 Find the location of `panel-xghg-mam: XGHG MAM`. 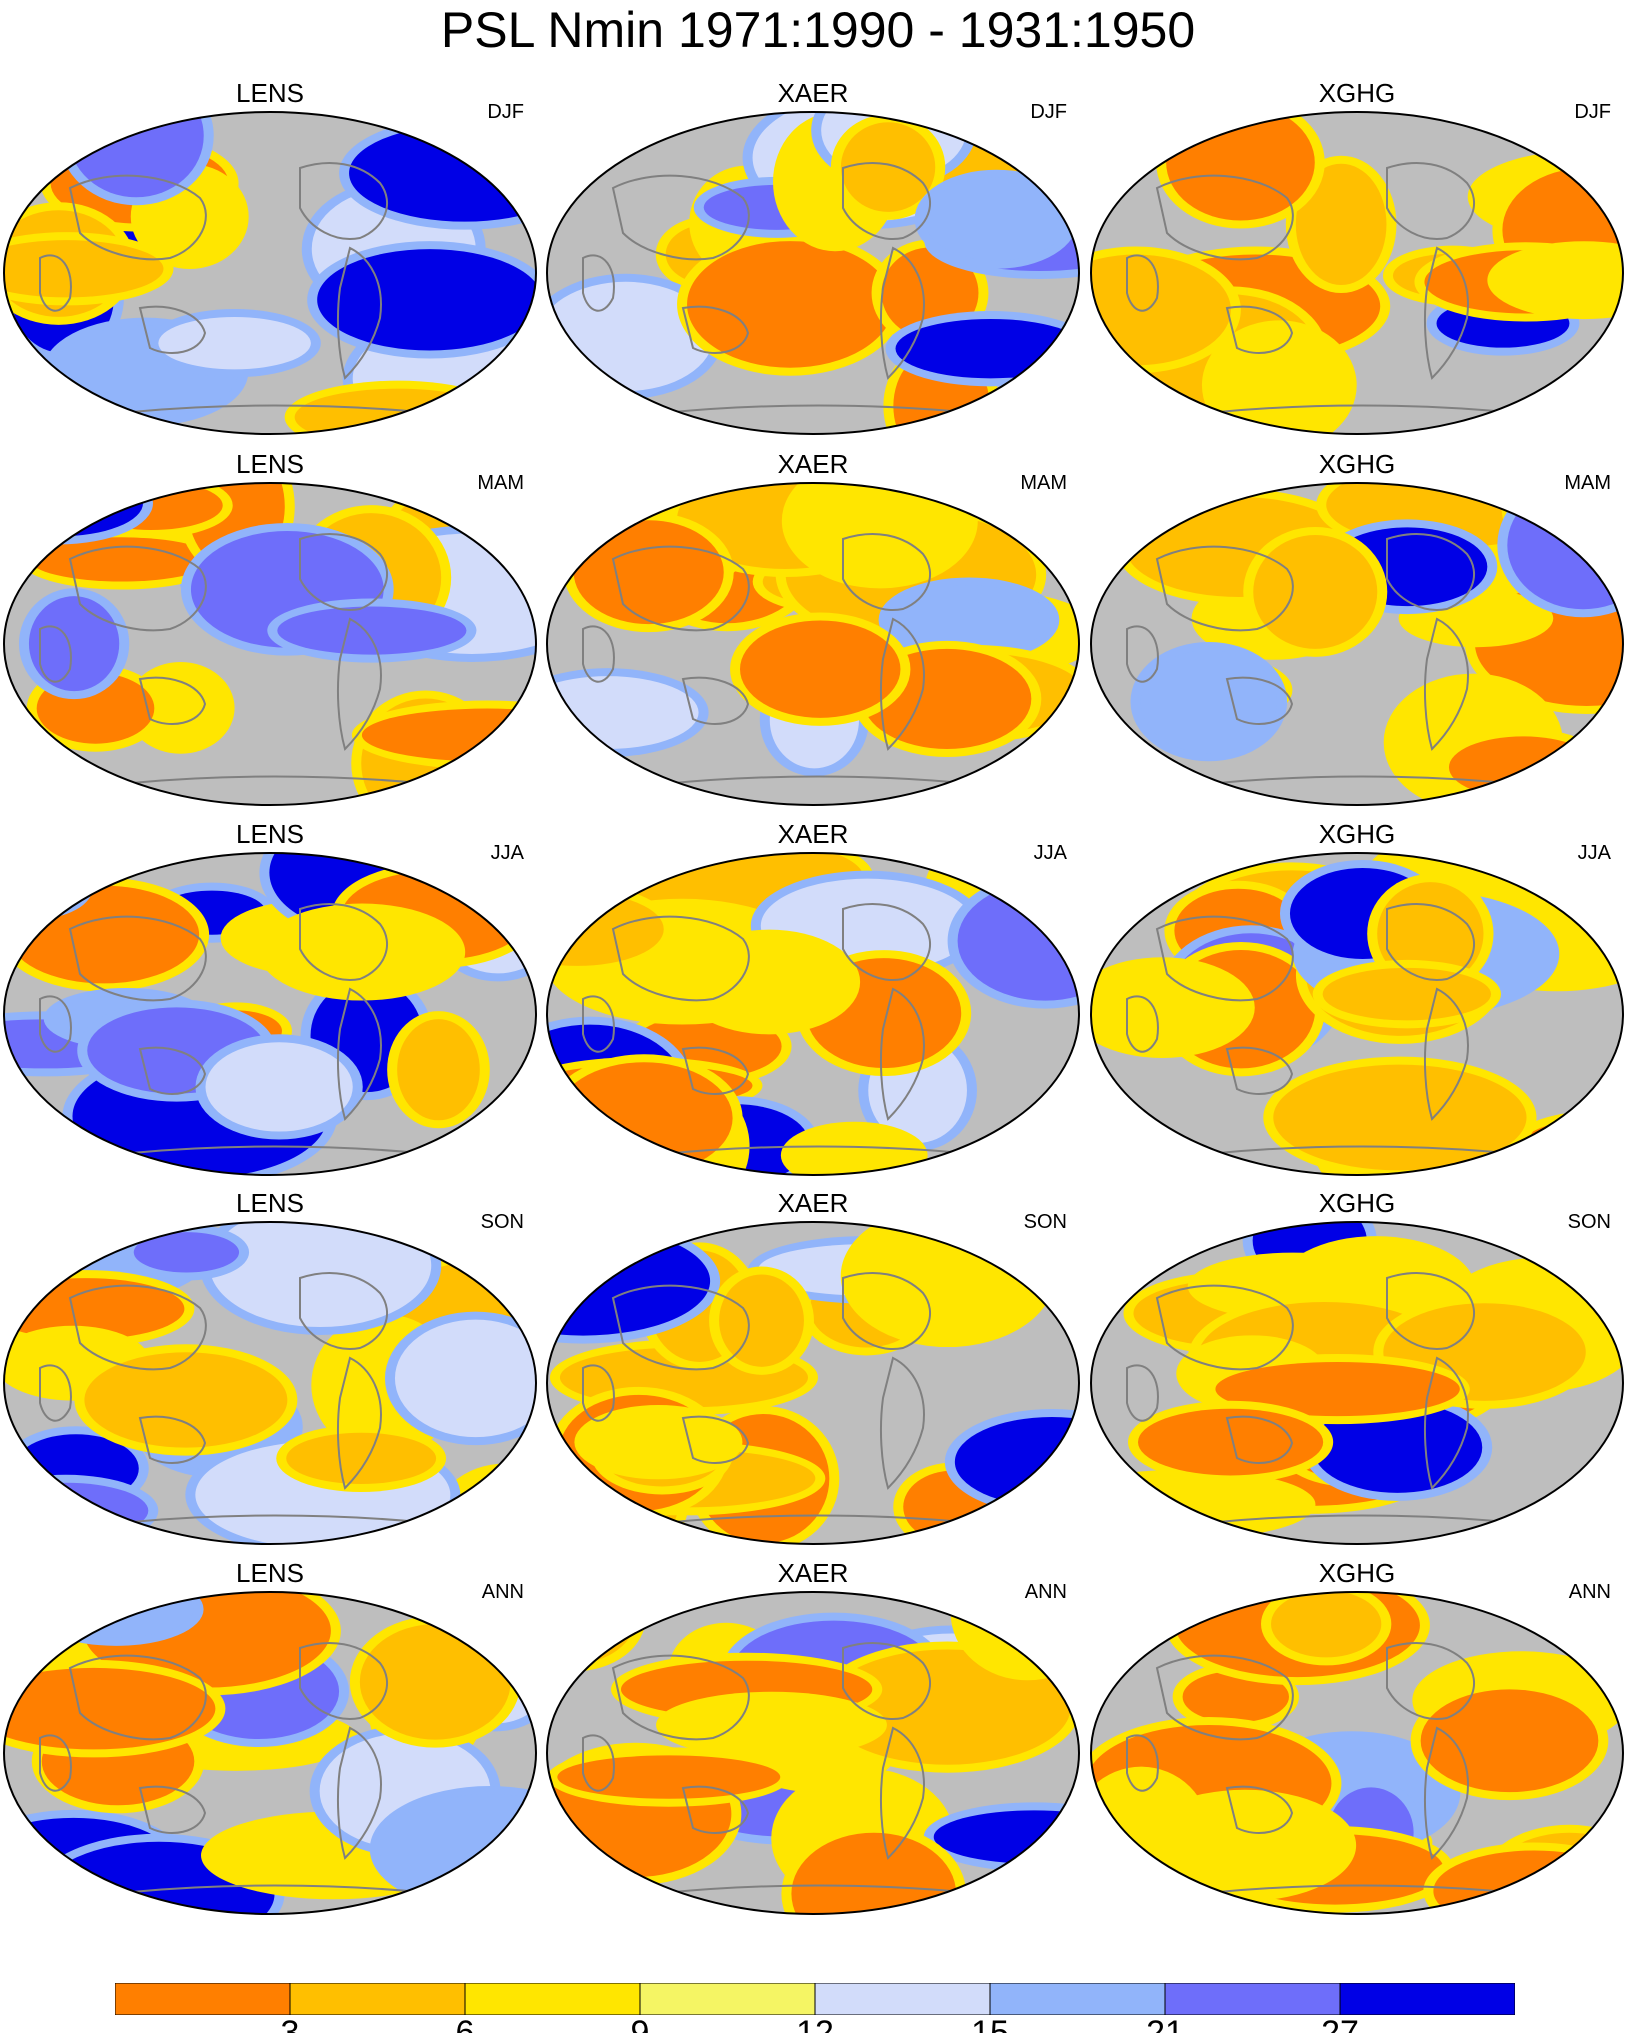

panel-xghg-mam: XGHG MAM is located at coordinates (1357, 629).